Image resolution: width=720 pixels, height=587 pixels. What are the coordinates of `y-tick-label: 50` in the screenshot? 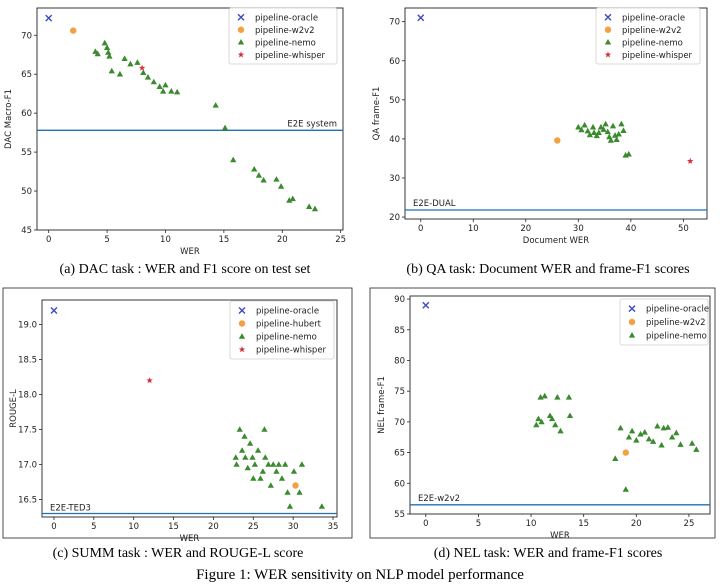 It's located at (394, 101).